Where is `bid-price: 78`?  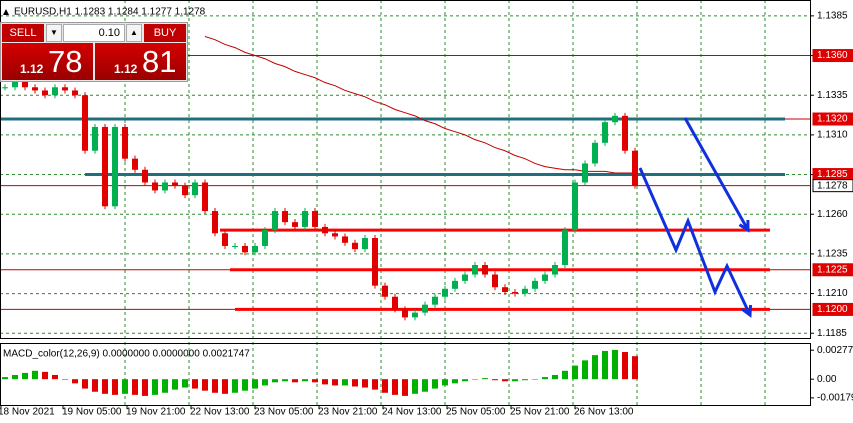 bid-price: 78 is located at coordinates (65, 61).